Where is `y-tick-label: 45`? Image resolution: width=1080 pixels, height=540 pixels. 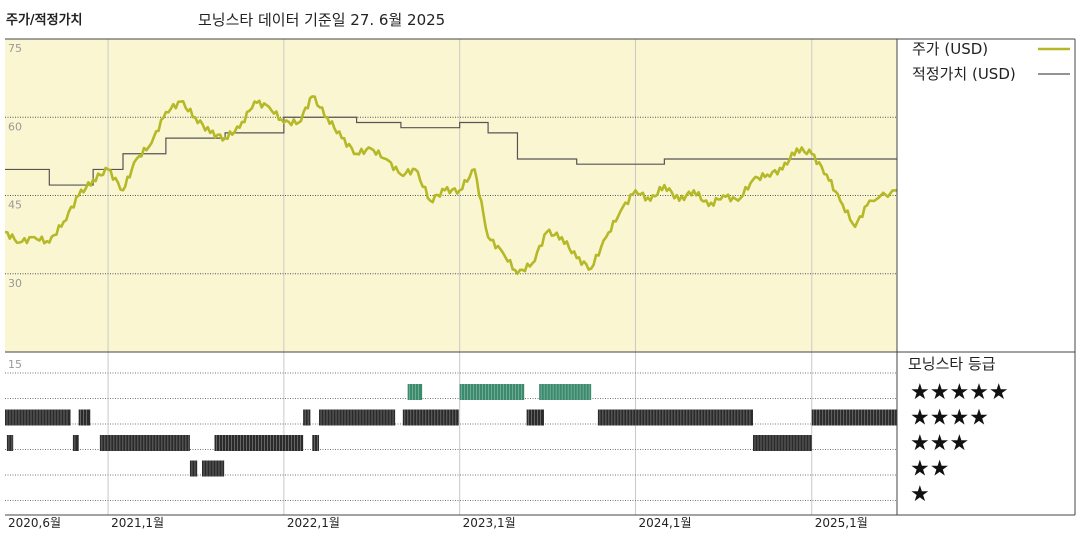 y-tick-label: 45 is located at coordinates (15, 205).